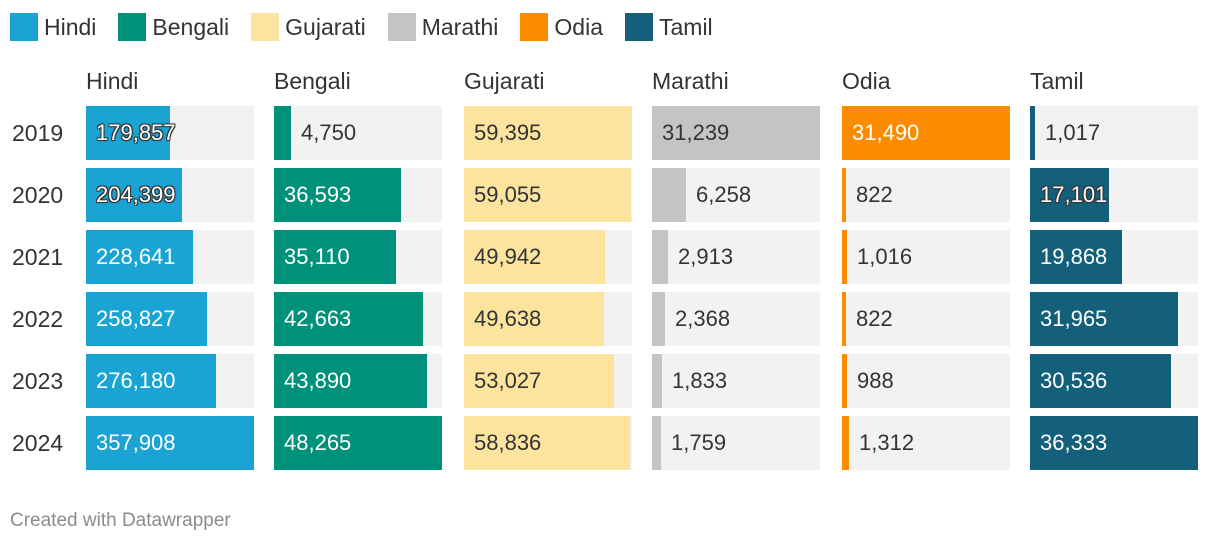 The image size is (1220, 548). Describe the element at coordinates (1057, 81) in the screenshot. I see `column-header-tamil: Tamil` at that location.